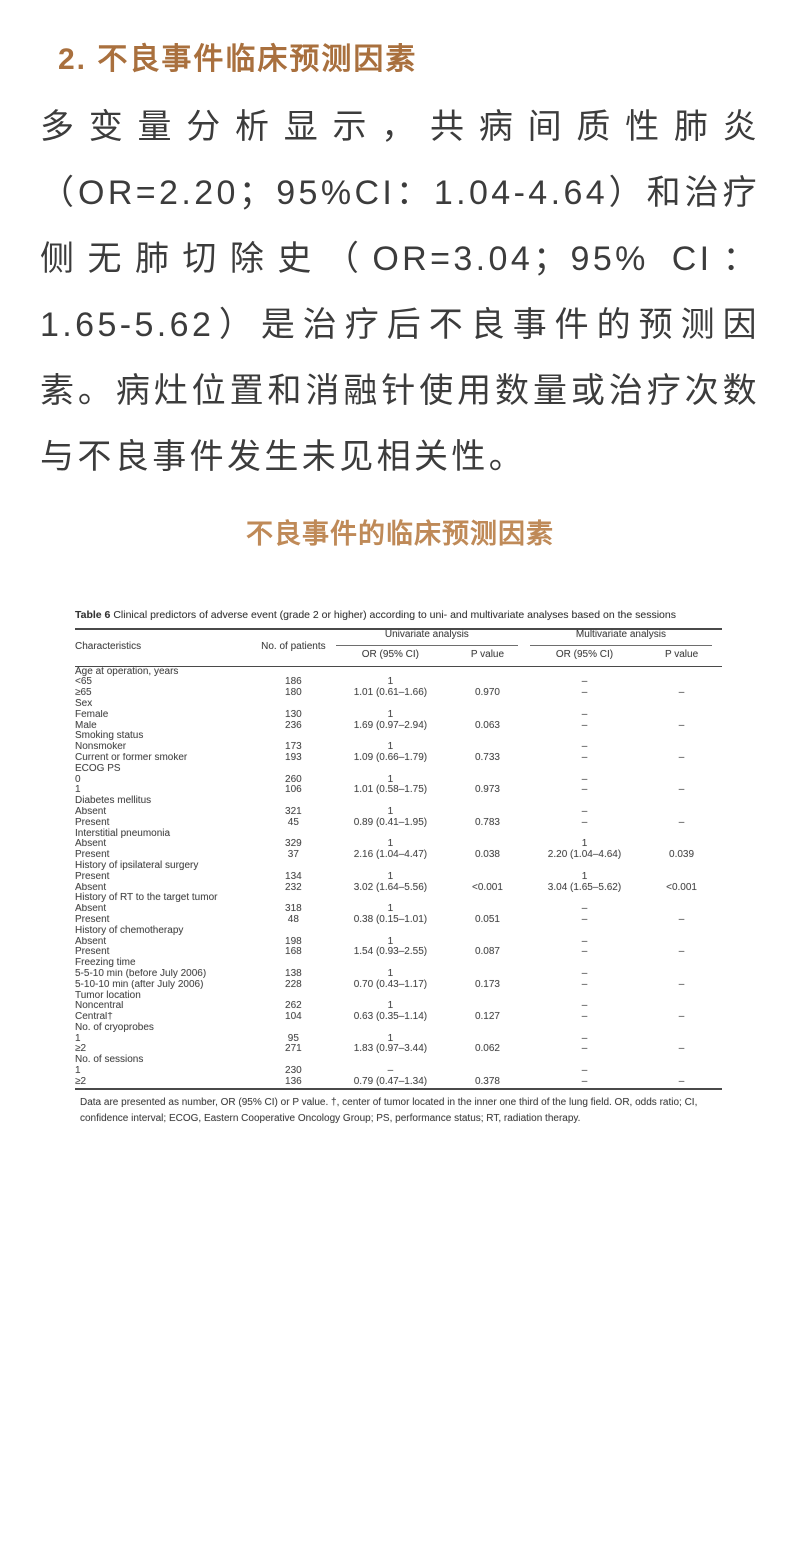 Image resolution: width=800 pixels, height=1559 pixels. I want to click on row-value: 0.173, so click(487, 984).